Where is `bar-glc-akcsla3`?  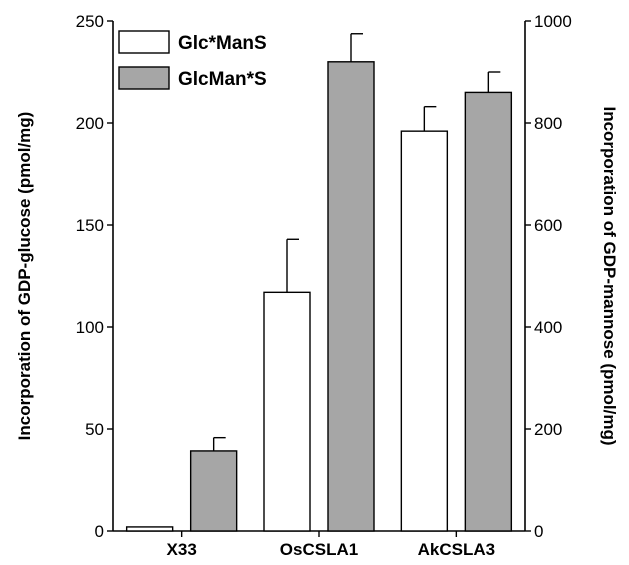
bar-glc-akcsla3 is located at coordinates (424, 331).